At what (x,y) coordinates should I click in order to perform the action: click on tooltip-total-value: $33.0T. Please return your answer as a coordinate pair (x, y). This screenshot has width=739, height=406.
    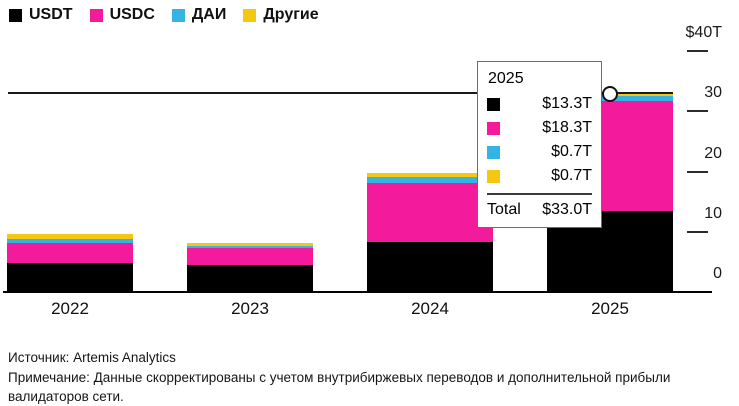
    Looking at the image, I should click on (567, 209).